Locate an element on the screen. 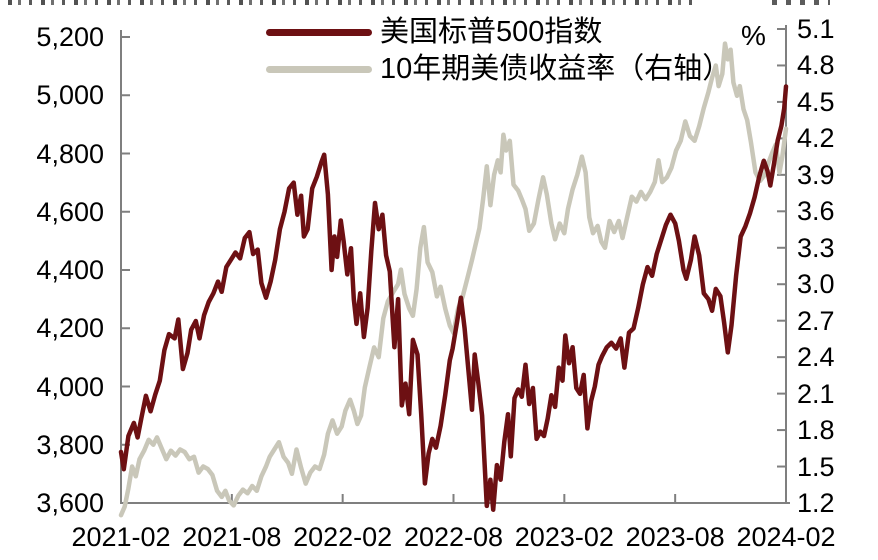  right-axis-tick-label: 3.6 is located at coordinates (816, 211).